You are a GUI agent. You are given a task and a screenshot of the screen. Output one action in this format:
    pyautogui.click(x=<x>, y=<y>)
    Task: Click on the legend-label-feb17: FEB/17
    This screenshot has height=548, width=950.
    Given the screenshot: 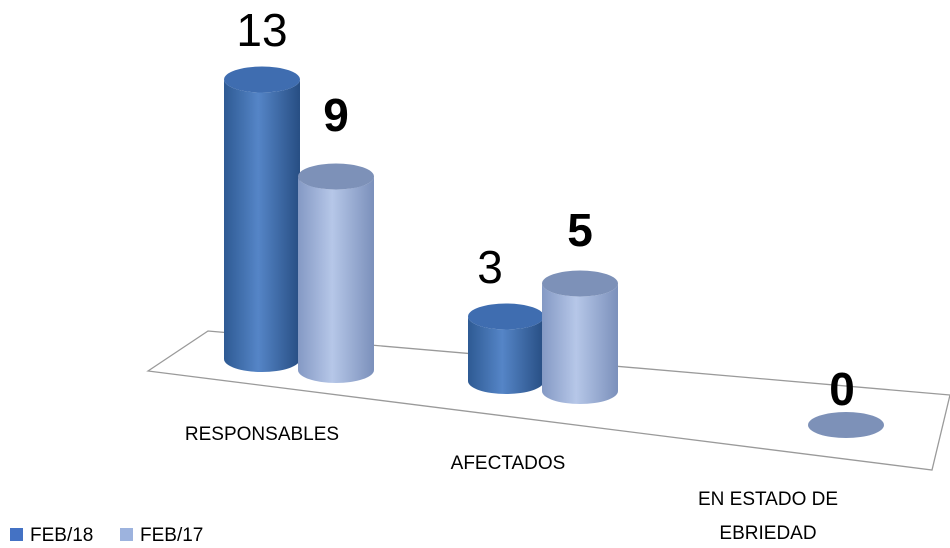 What is the action you would take?
    pyautogui.click(x=171, y=535)
    